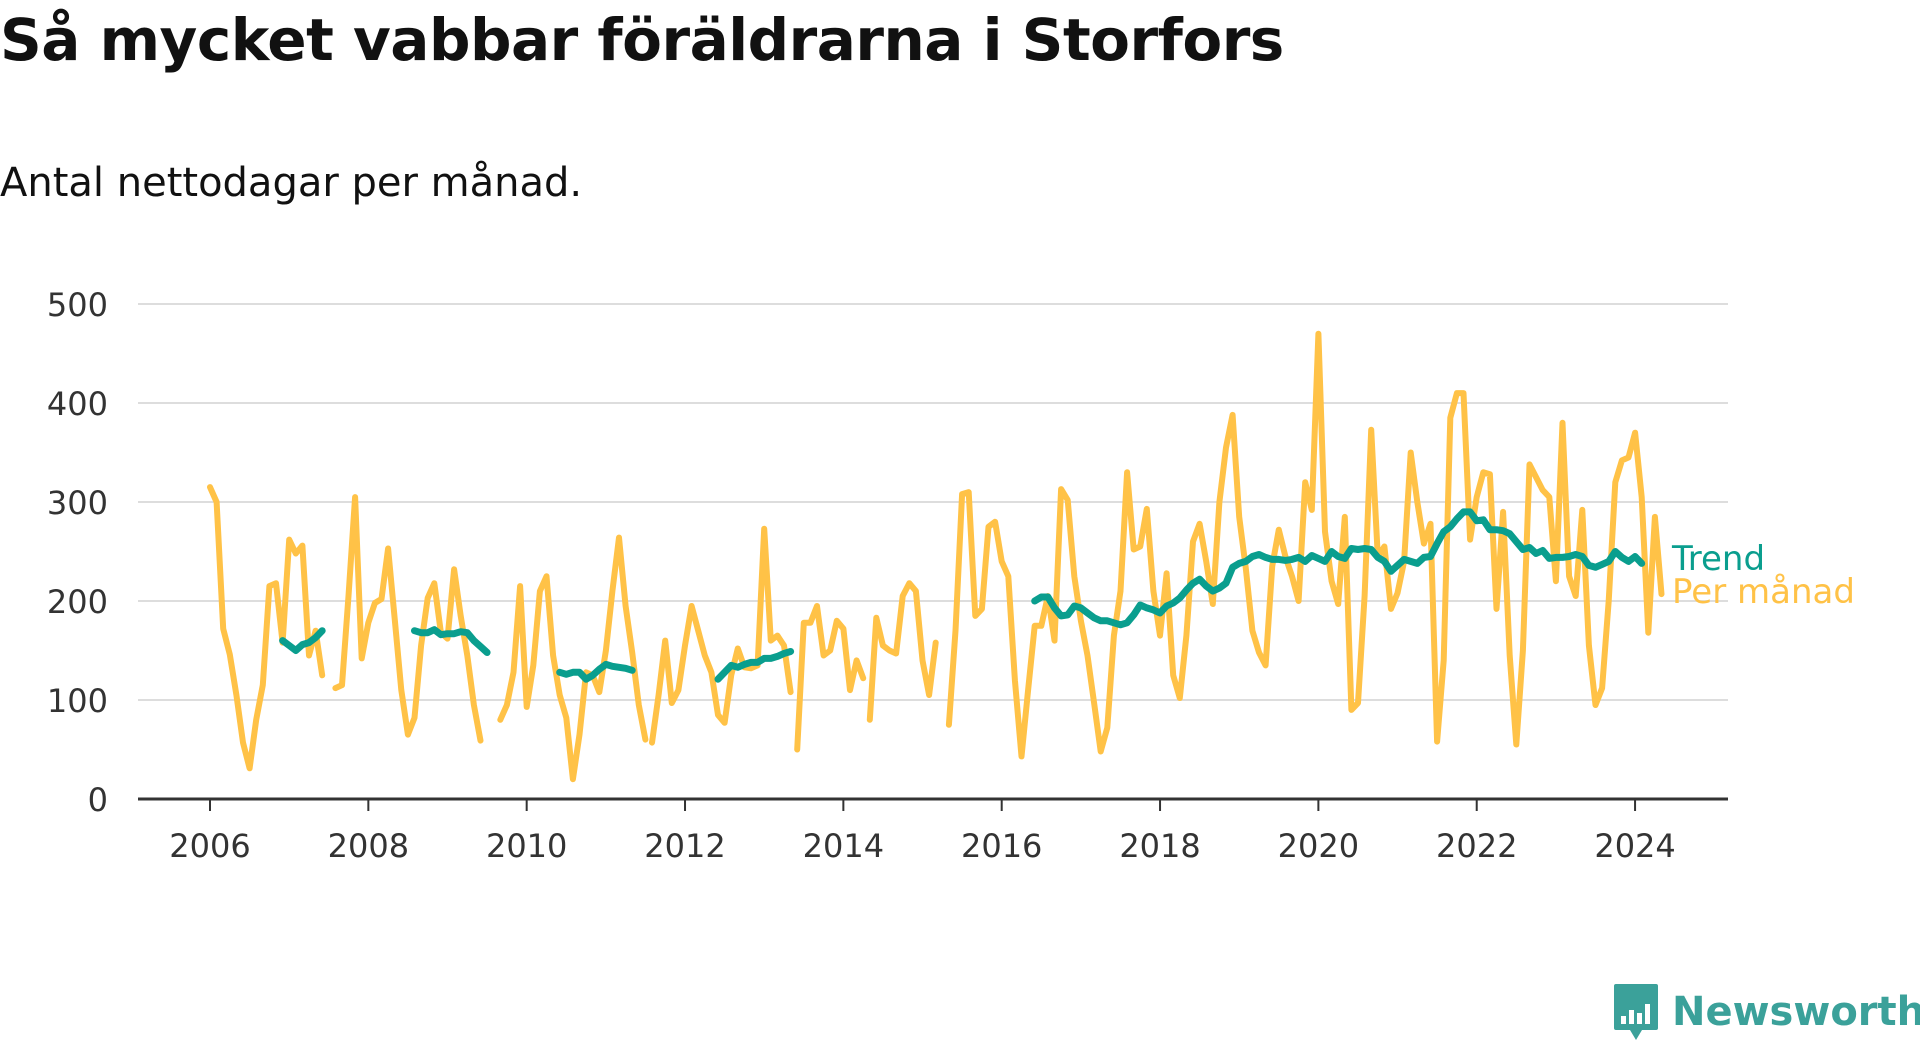  Describe the element at coordinates (77, 305) in the screenshot. I see `y-tick-label: 500` at that location.